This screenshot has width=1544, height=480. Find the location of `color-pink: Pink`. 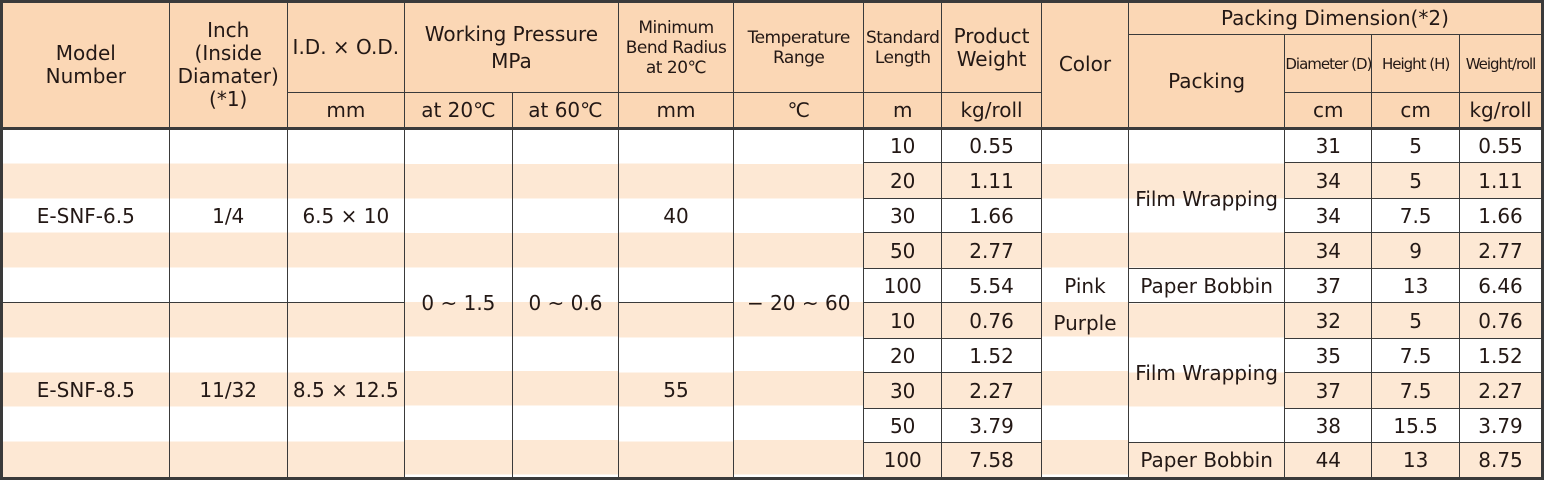

color-pink: Pink is located at coordinates (1085, 285).